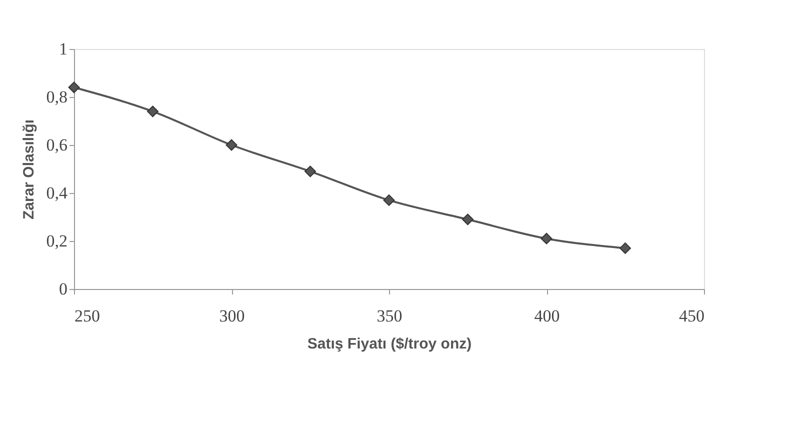  What do you see at coordinates (389, 316) in the screenshot?
I see `x-tick-label: 350` at bounding box center [389, 316].